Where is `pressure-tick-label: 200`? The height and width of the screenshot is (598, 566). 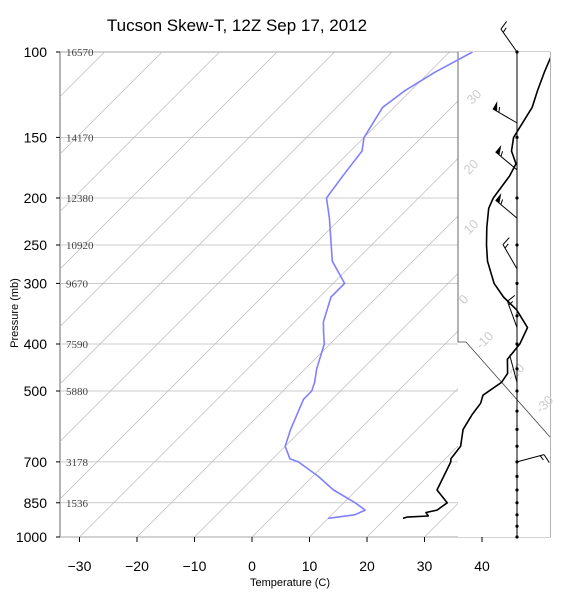
pressure-tick-label: 200 is located at coordinates (36, 198).